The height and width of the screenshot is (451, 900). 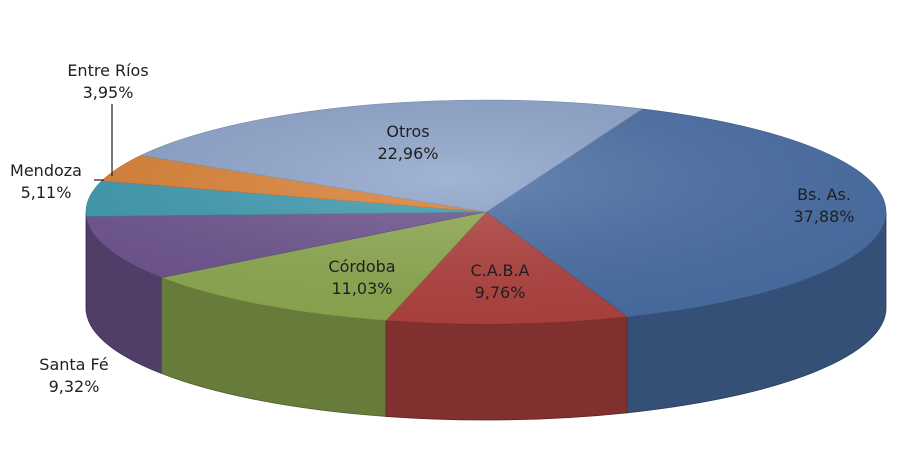 What do you see at coordinates (124, 295) in the screenshot?
I see `pie-side-santa-fe` at bounding box center [124, 295].